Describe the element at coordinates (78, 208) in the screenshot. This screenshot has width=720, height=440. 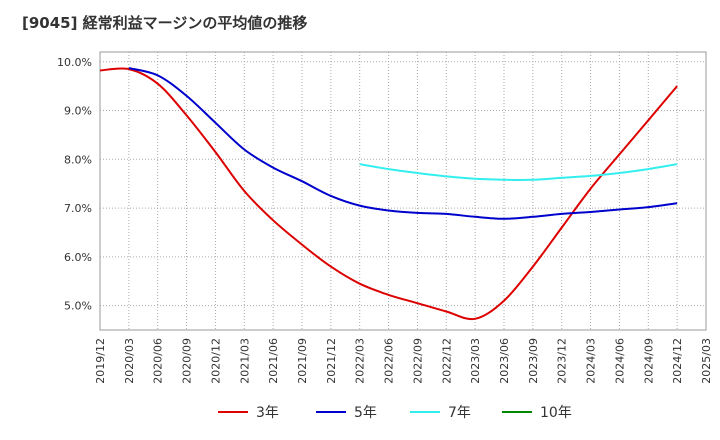
I see `y-tick-label: 7.0%` at that location.